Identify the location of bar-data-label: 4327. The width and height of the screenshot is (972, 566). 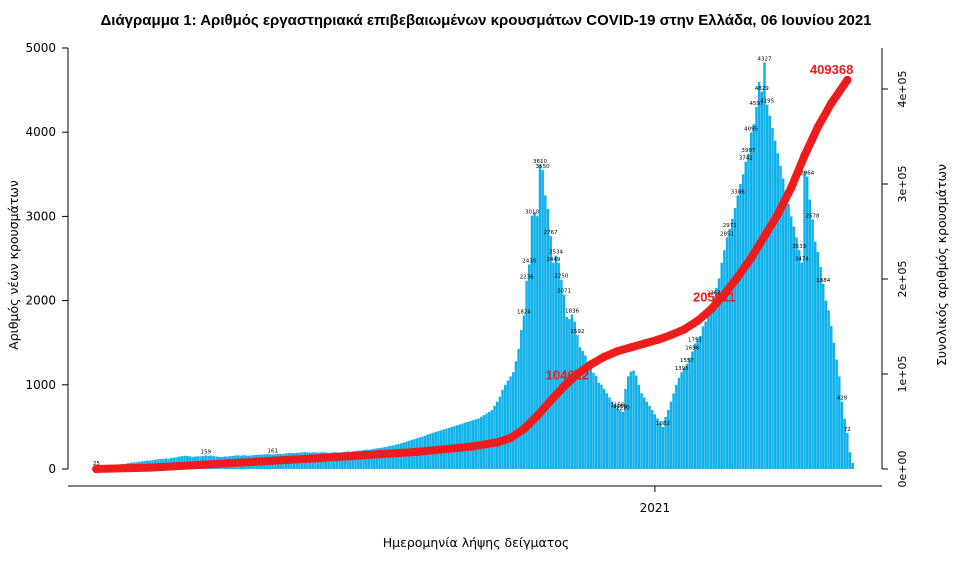
(764, 59).